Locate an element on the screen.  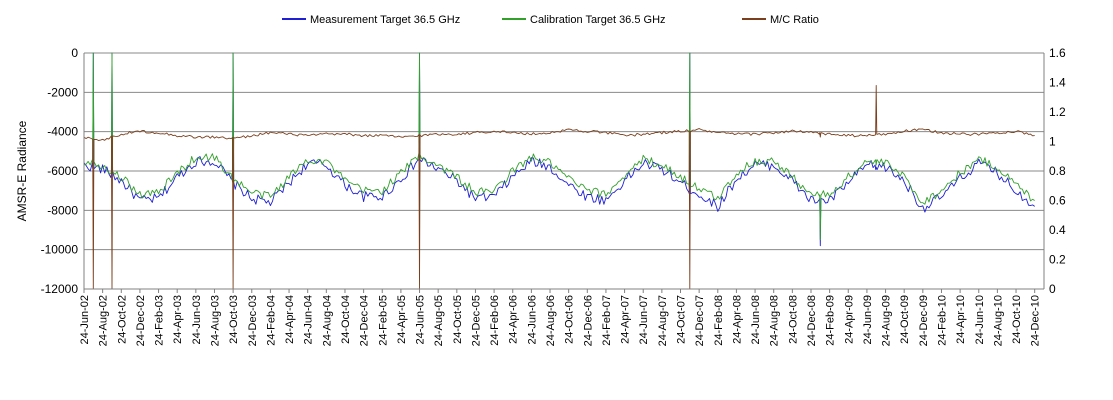
x-tick-label: 24-Jun-10 is located at coordinates (980, 320).